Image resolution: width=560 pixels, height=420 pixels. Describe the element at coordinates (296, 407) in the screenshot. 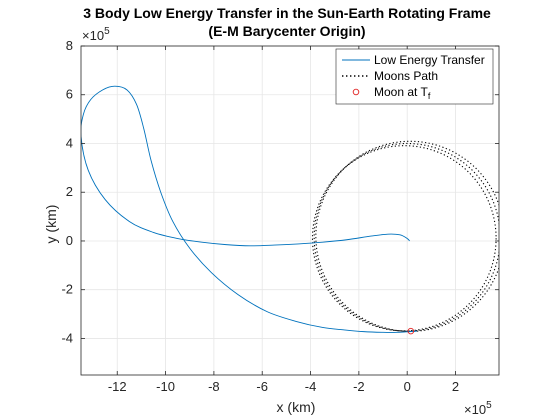

I see `x-axis-label: x (km)` at that location.